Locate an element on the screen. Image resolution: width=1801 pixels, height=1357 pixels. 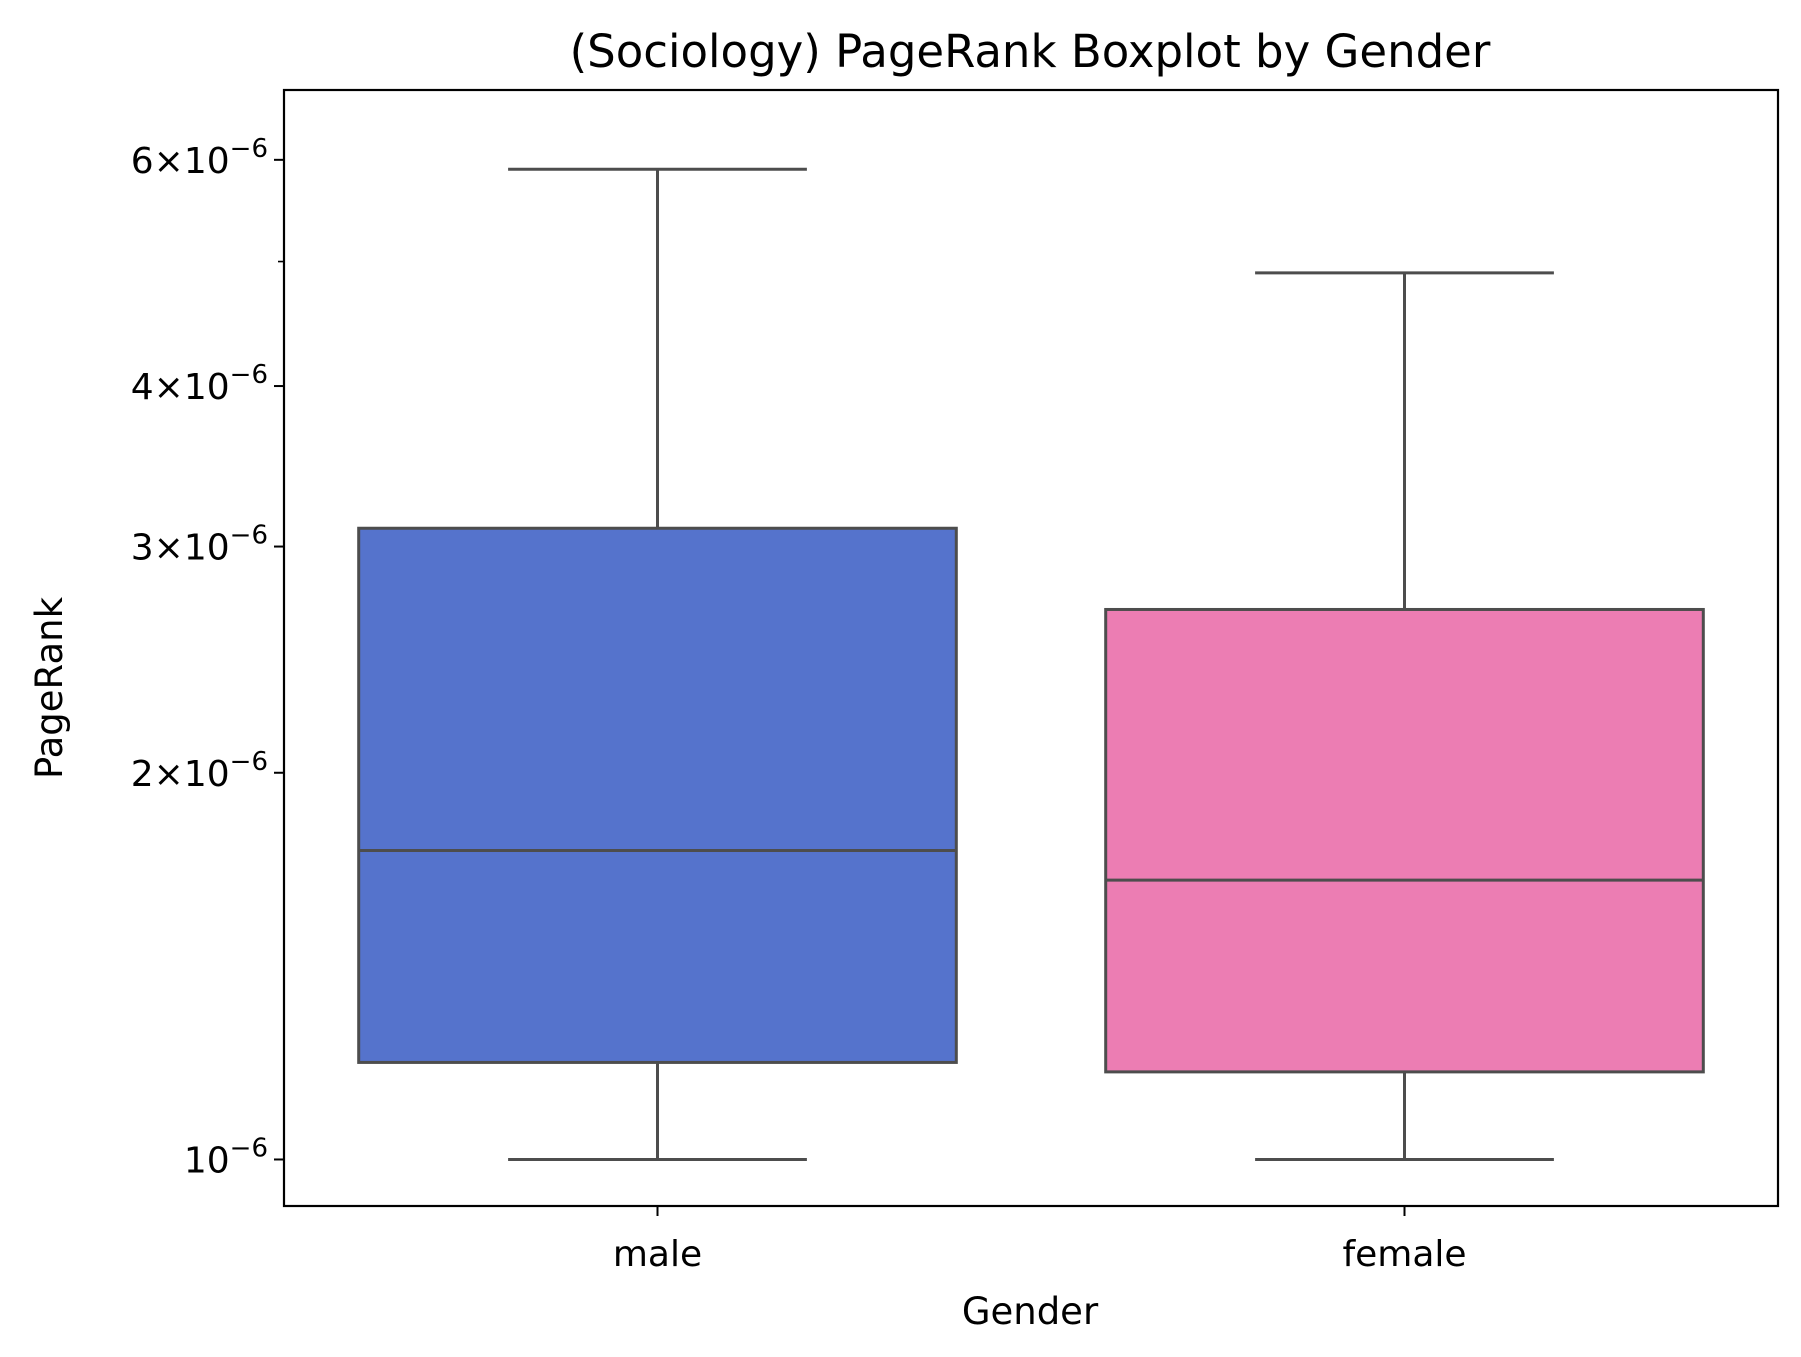
y-tick-label: 4×10⁻⁶ is located at coordinates (199, 384).